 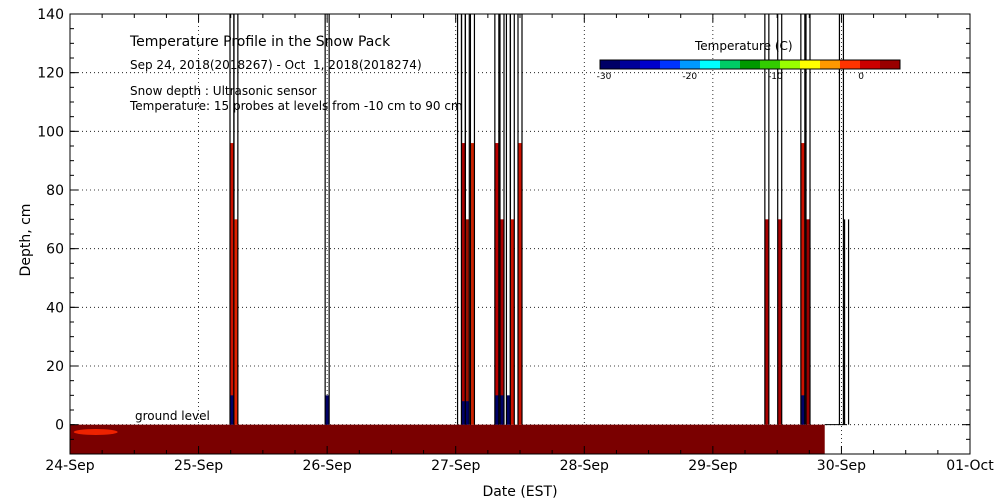 What do you see at coordinates (59, 426) in the screenshot?
I see `y-tick-label: 0` at bounding box center [59, 426].